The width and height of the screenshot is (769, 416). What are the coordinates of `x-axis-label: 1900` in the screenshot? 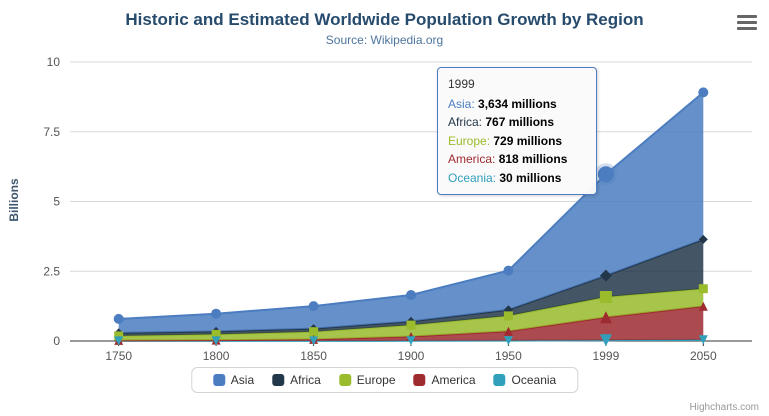 It's located at (411, 356).